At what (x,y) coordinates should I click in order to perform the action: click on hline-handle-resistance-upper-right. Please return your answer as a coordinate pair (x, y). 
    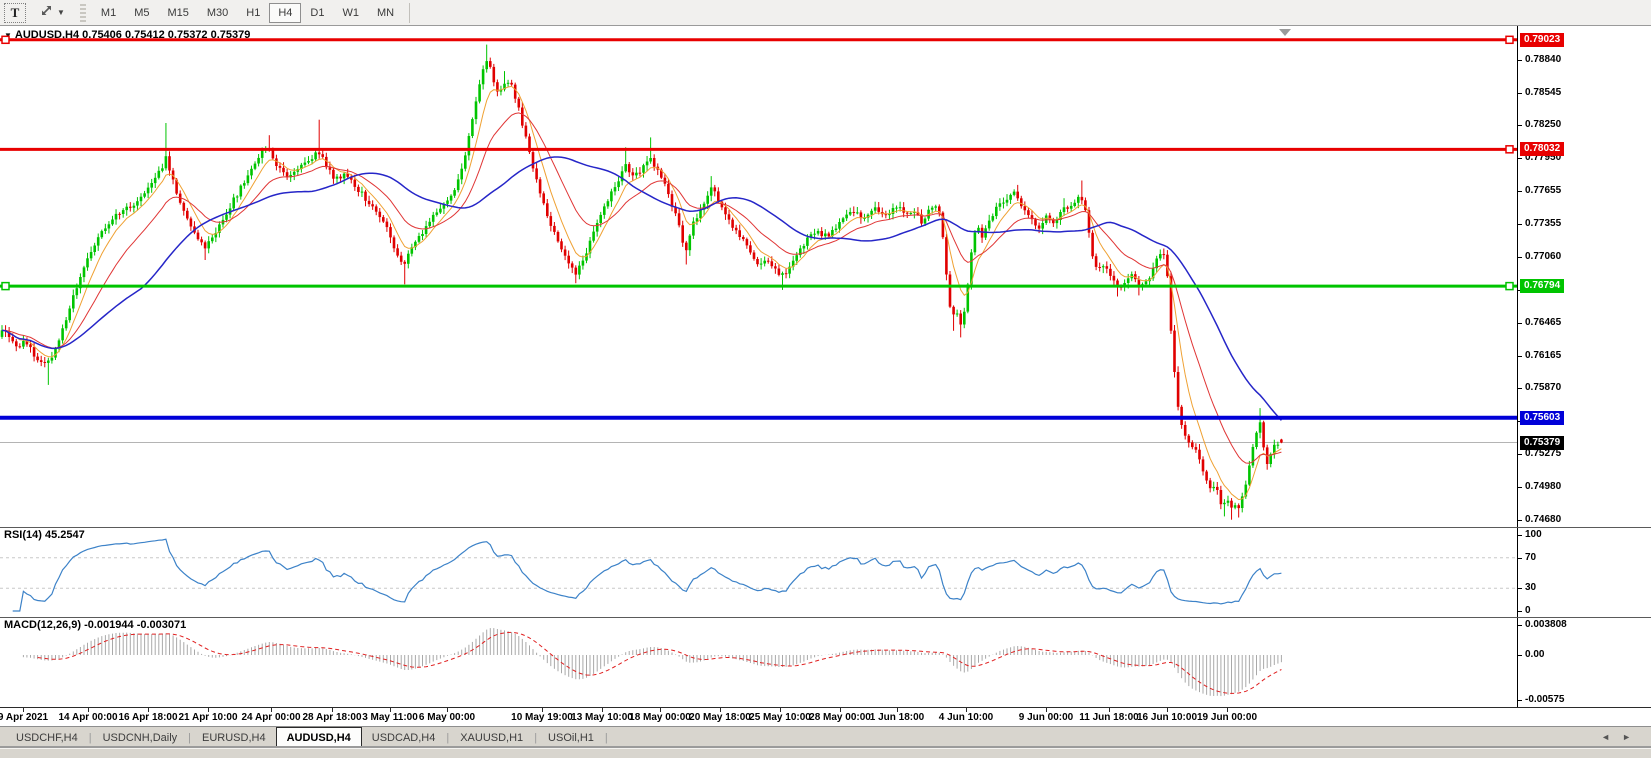
    Looking at the image, I should click on (1509, 40).